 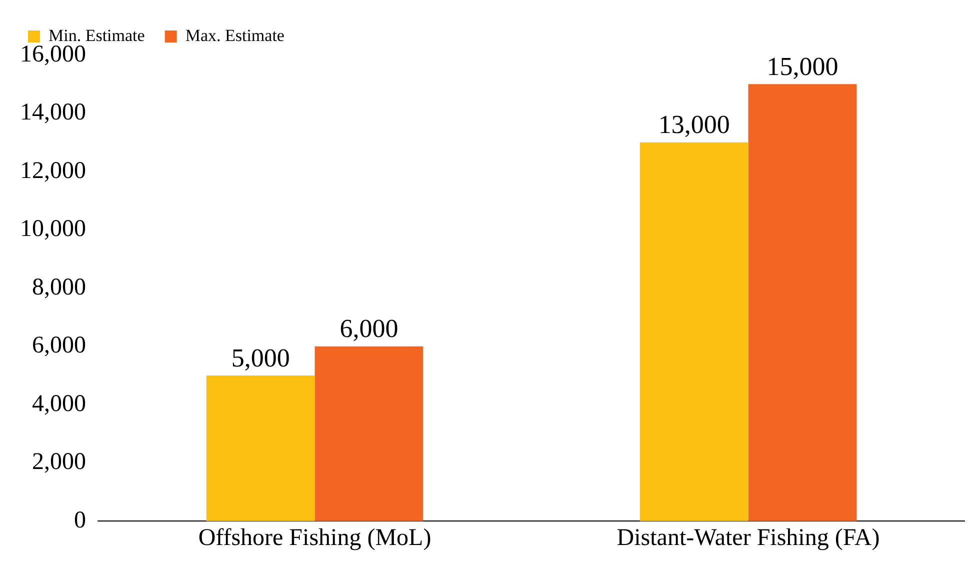 I want to click on y-tick-label: 4,000, so click(x=59, y=403).